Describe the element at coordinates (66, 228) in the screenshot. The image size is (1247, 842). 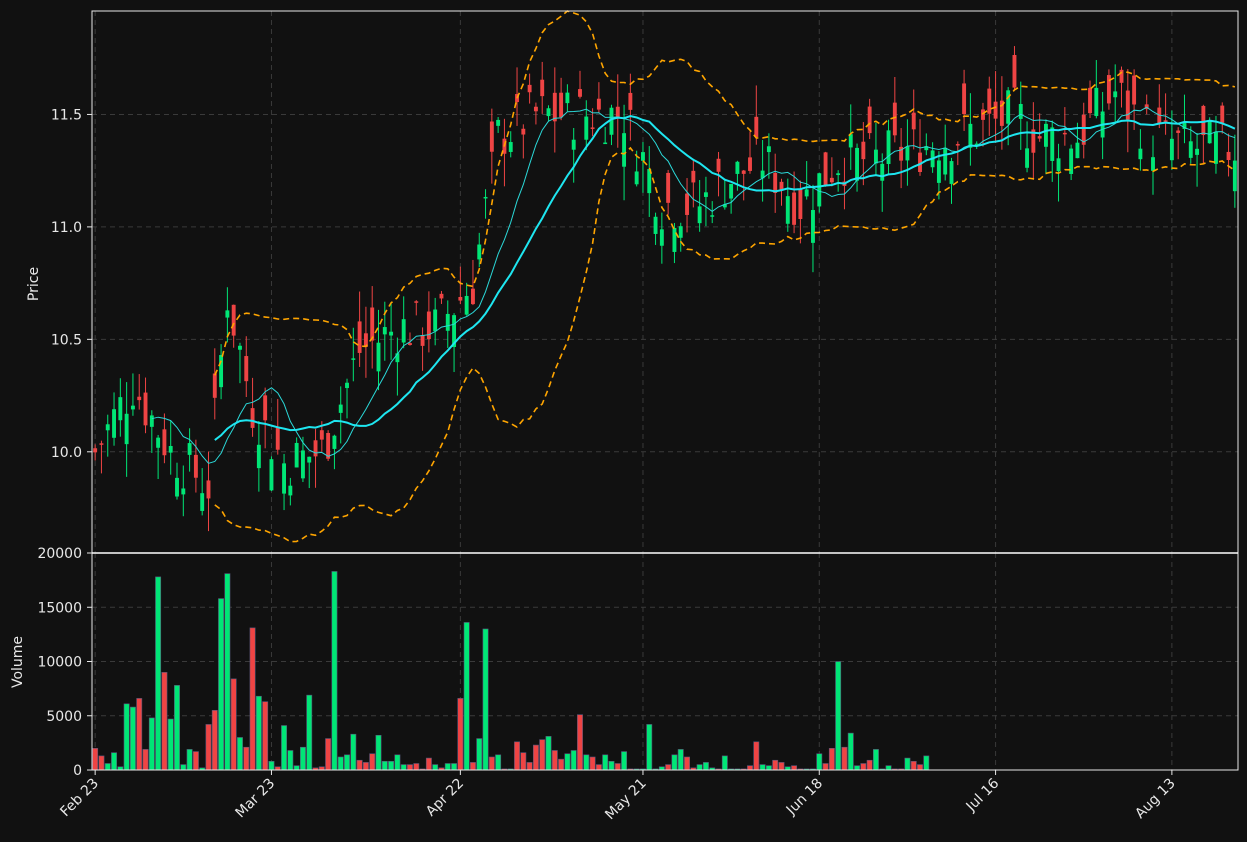
I see `price-tick-label: 11.0` at that location.